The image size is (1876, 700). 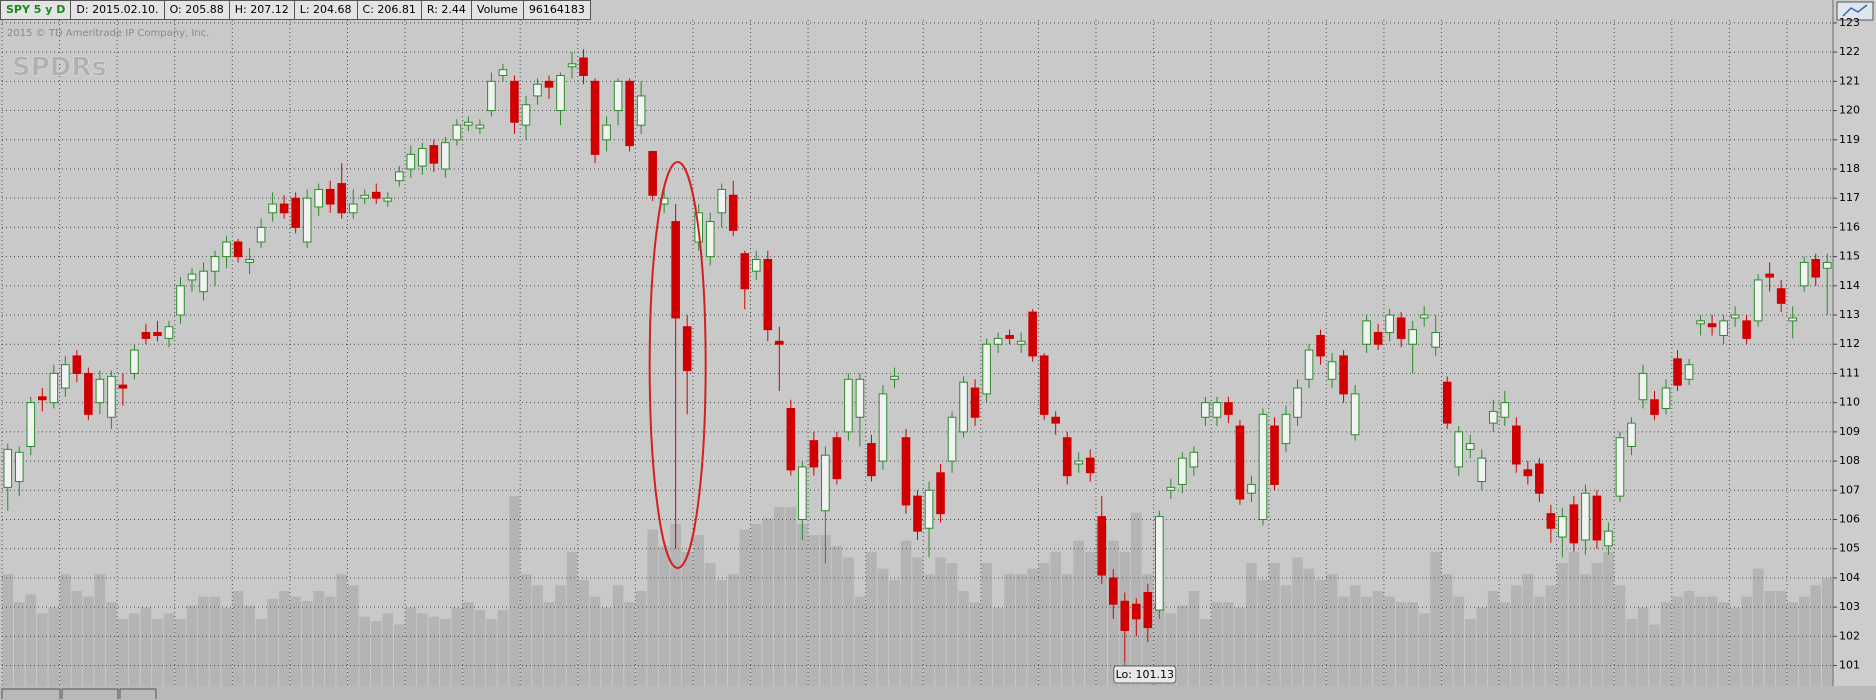 What do you see at coordinates (1849, 548) in the screenshot?
I see `y-tick-label: 105` at bounding box center [1849, 548].